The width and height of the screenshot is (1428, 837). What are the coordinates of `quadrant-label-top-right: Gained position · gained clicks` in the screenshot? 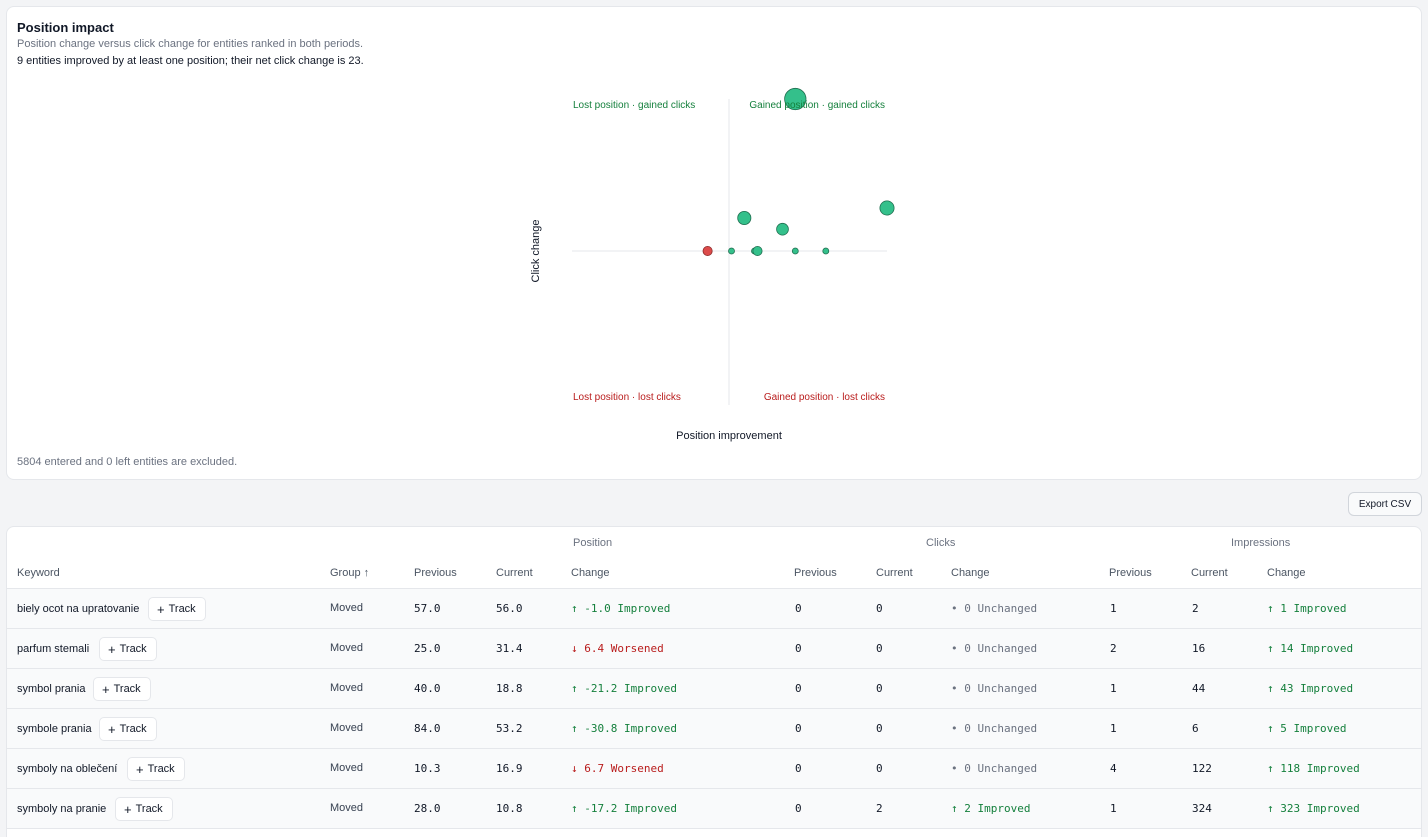 It's located at (817, 105).